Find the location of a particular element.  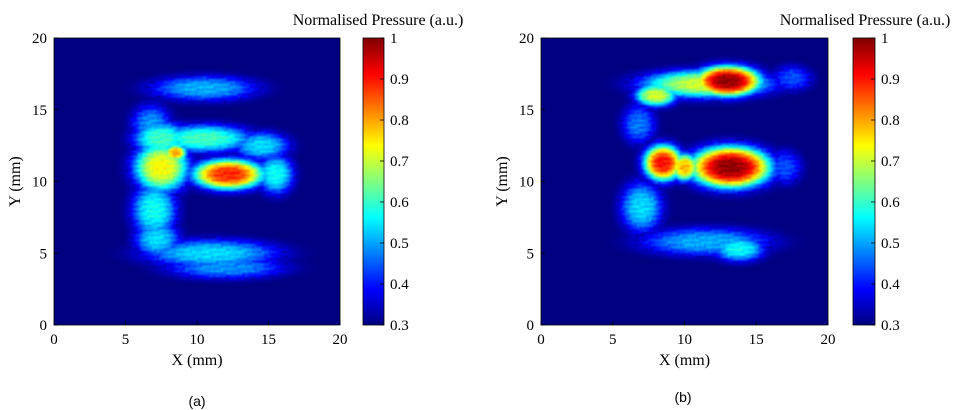

colorbar-b-bar is located at coordinates (864, 181).